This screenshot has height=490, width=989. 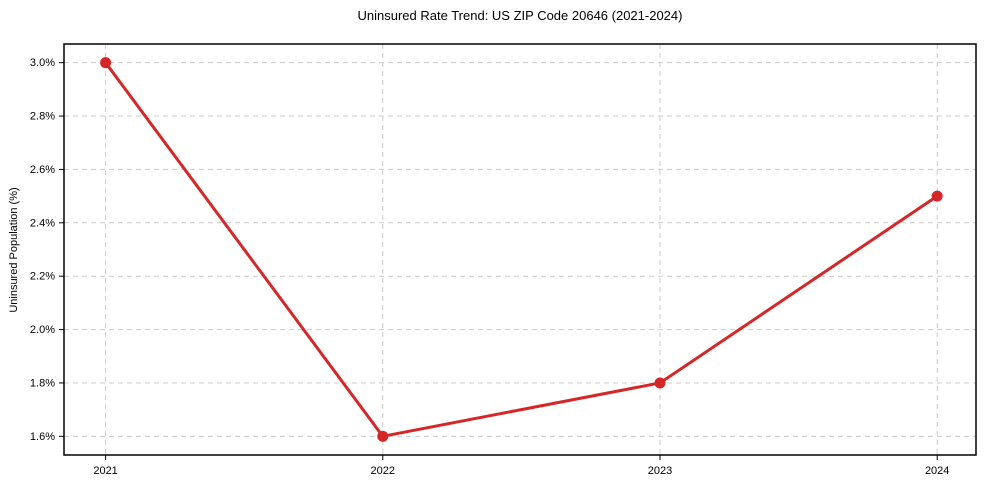 What do you see at coordinates (42, 277) in the screenshot?
I see `y-tick-label: 2.2%` at bounding box center [42, 277].